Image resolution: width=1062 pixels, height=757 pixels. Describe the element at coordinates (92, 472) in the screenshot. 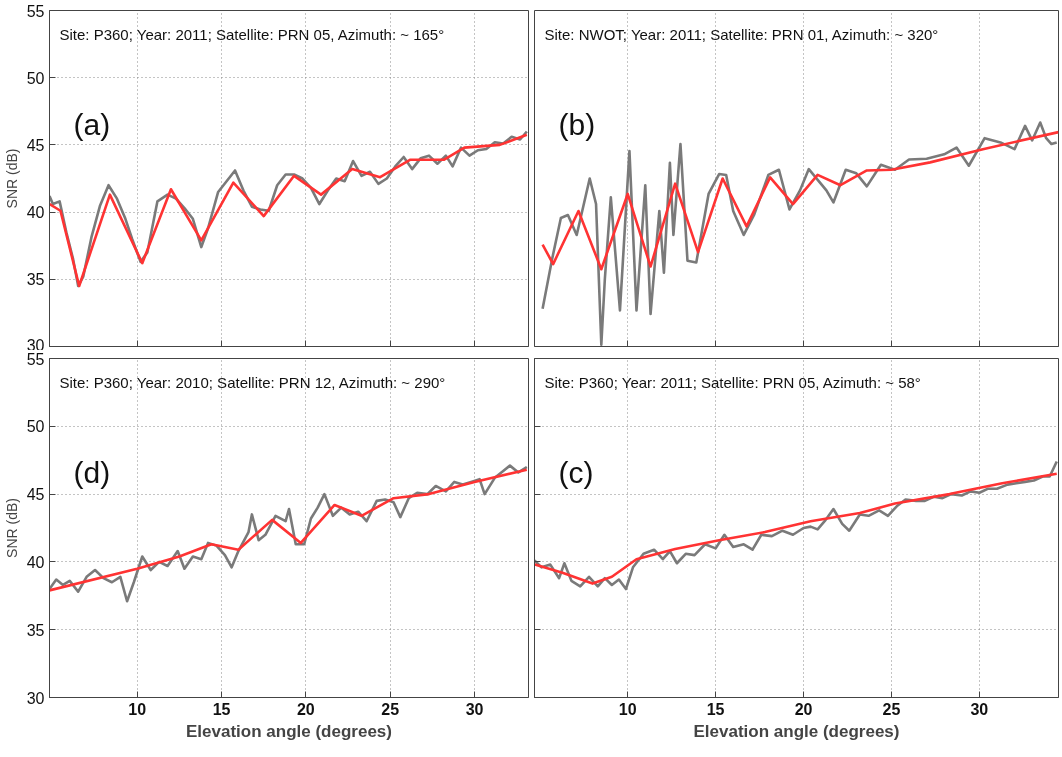

I see `annotation: (d)` at that location.